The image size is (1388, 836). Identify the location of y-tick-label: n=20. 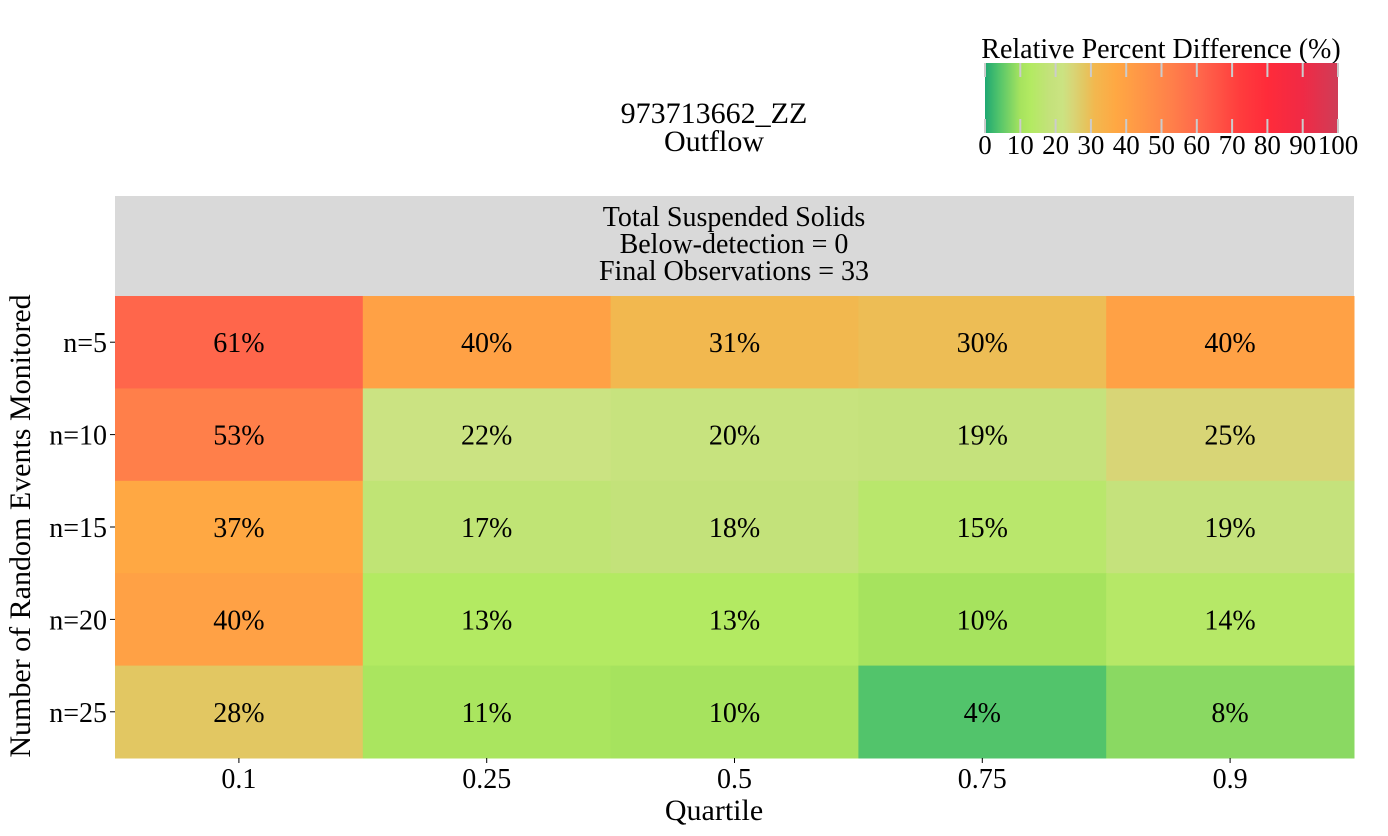
(78, 620).